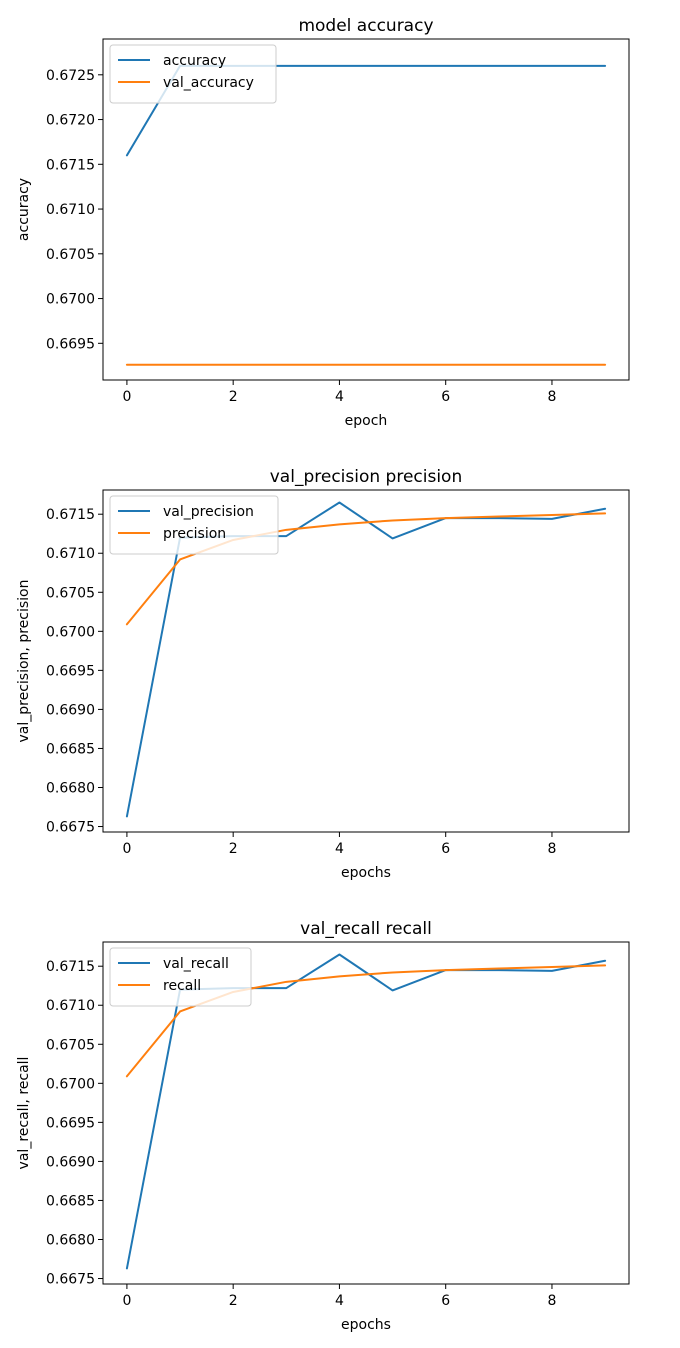 Image resolution: width=680 pixels, height=1348 pixels. What do you see at coordinates (196, 964) in the screenshot?
I see `legend-label: val_recall` at bounding box center [196, 964].